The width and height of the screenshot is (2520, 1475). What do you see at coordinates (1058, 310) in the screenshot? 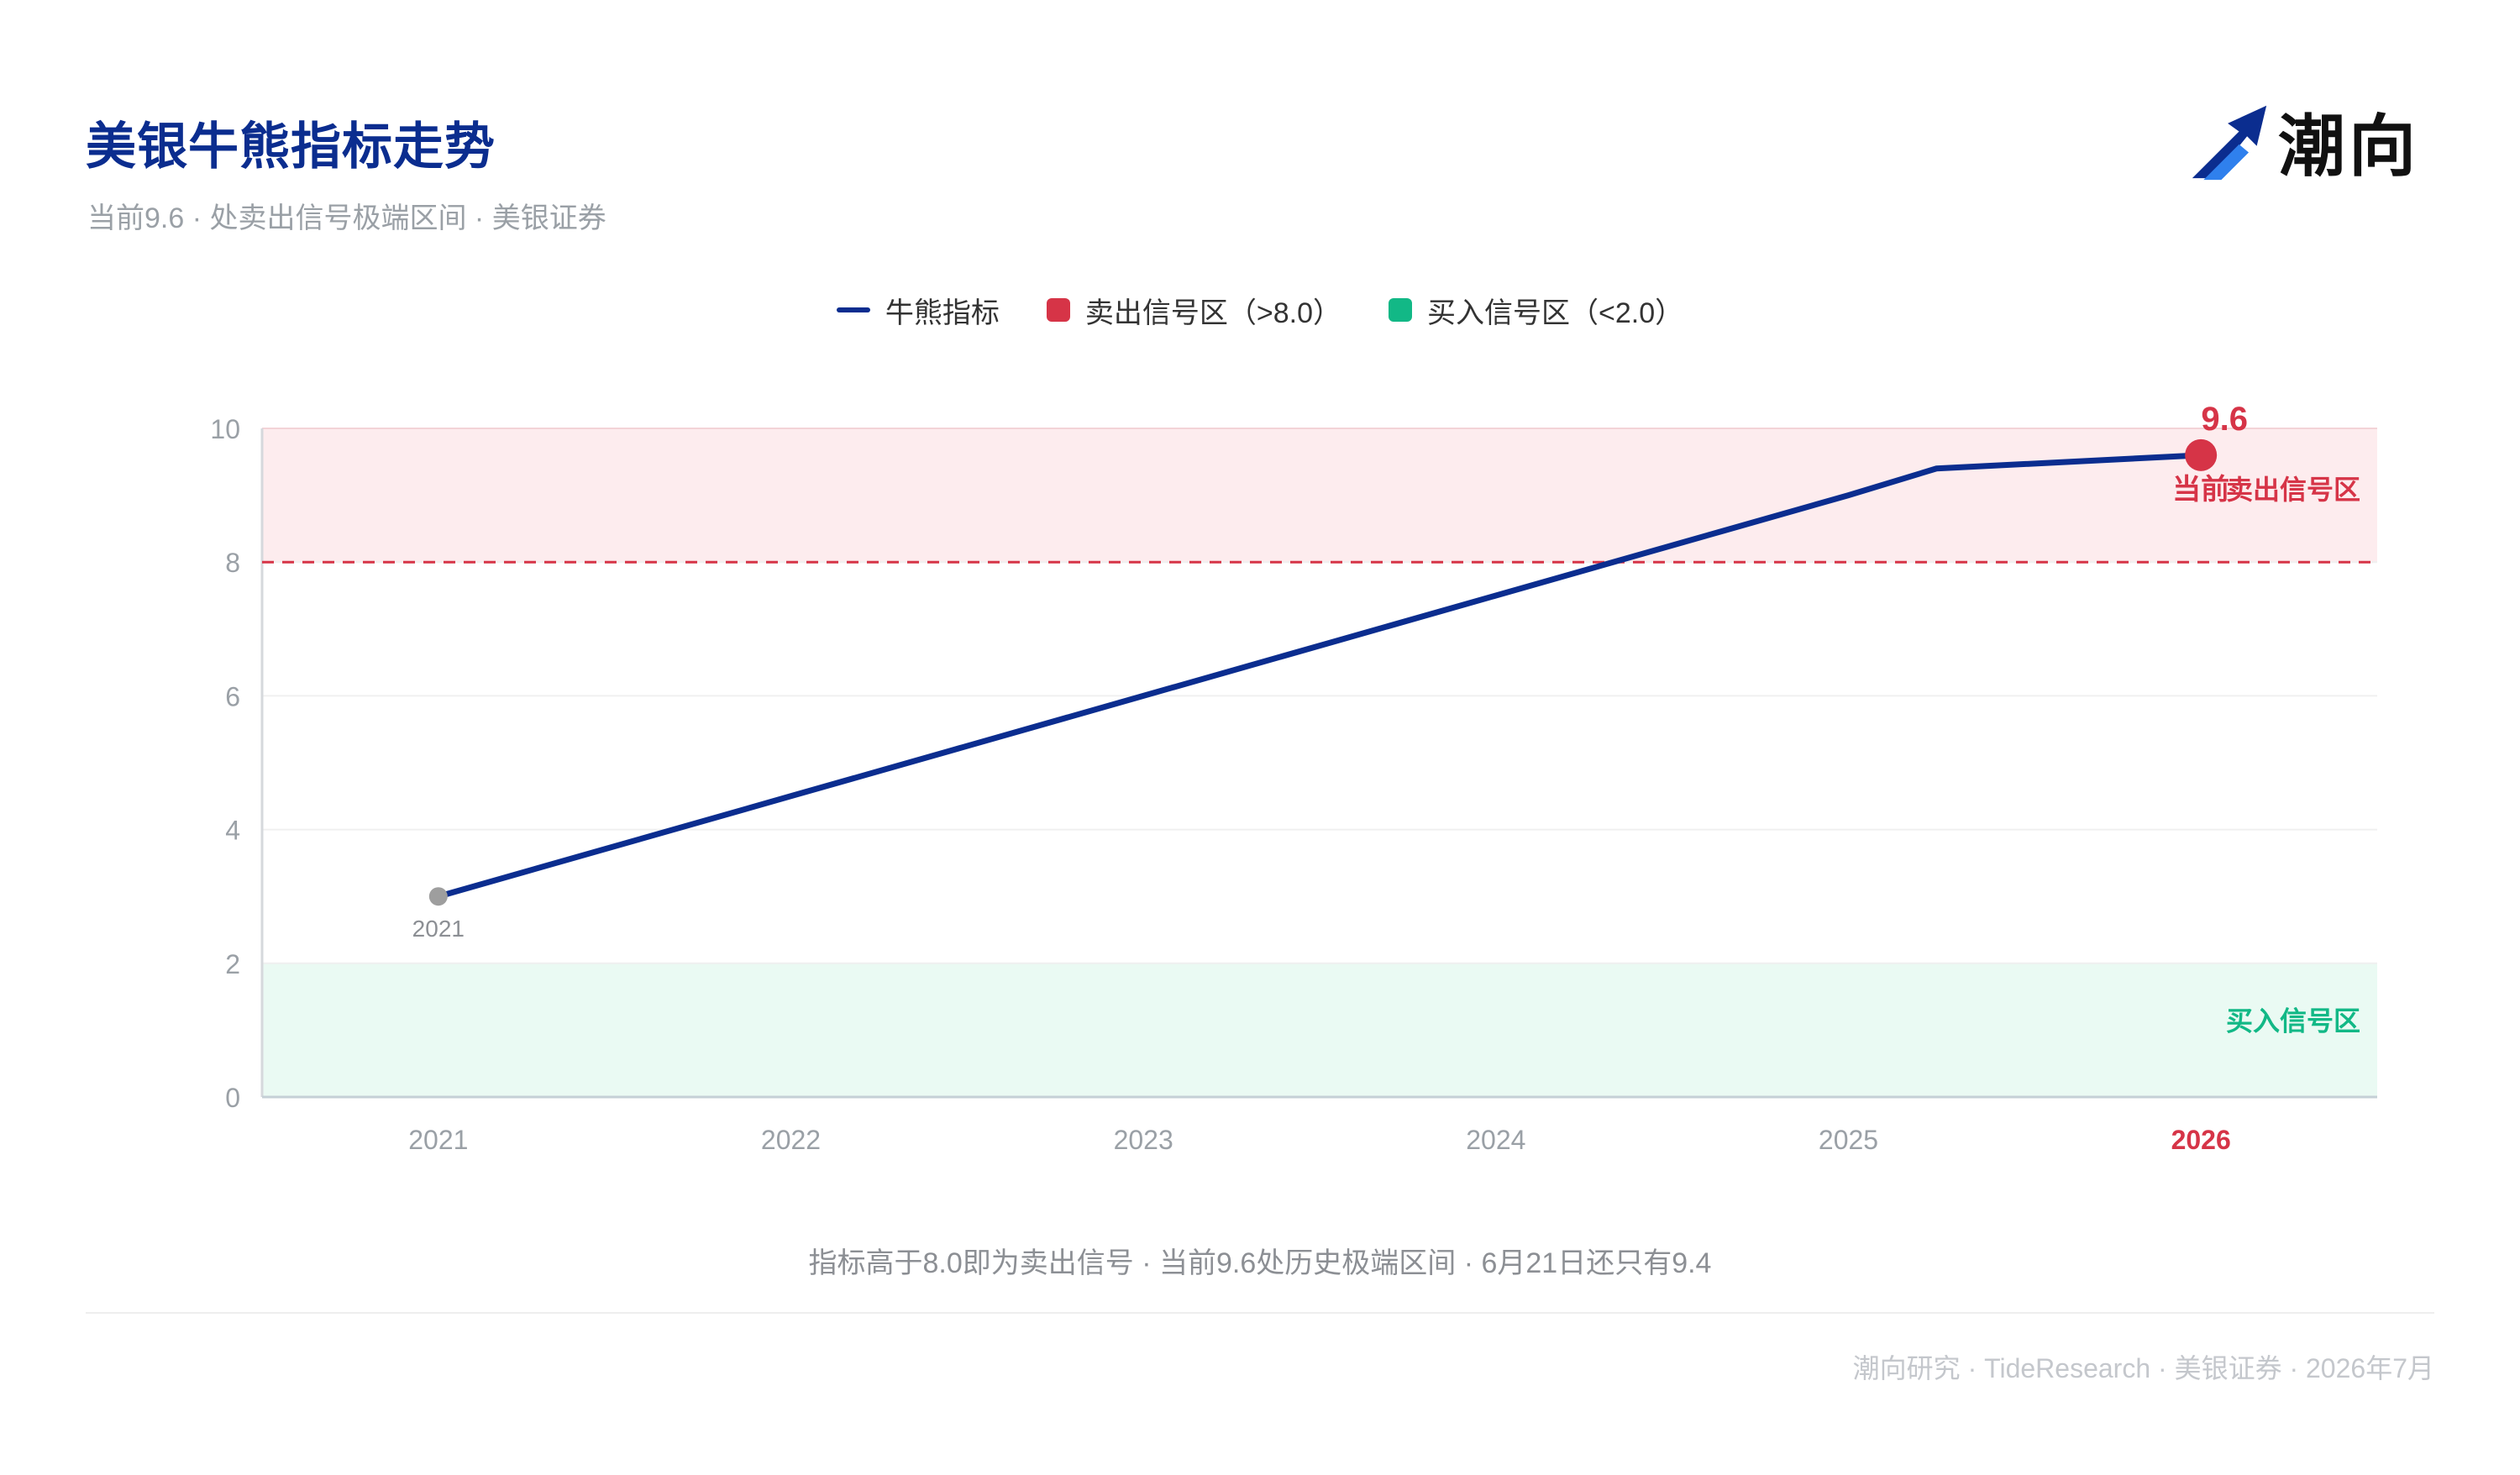
I see `legend-swatch-sell` at bounding box center [1058, 310].